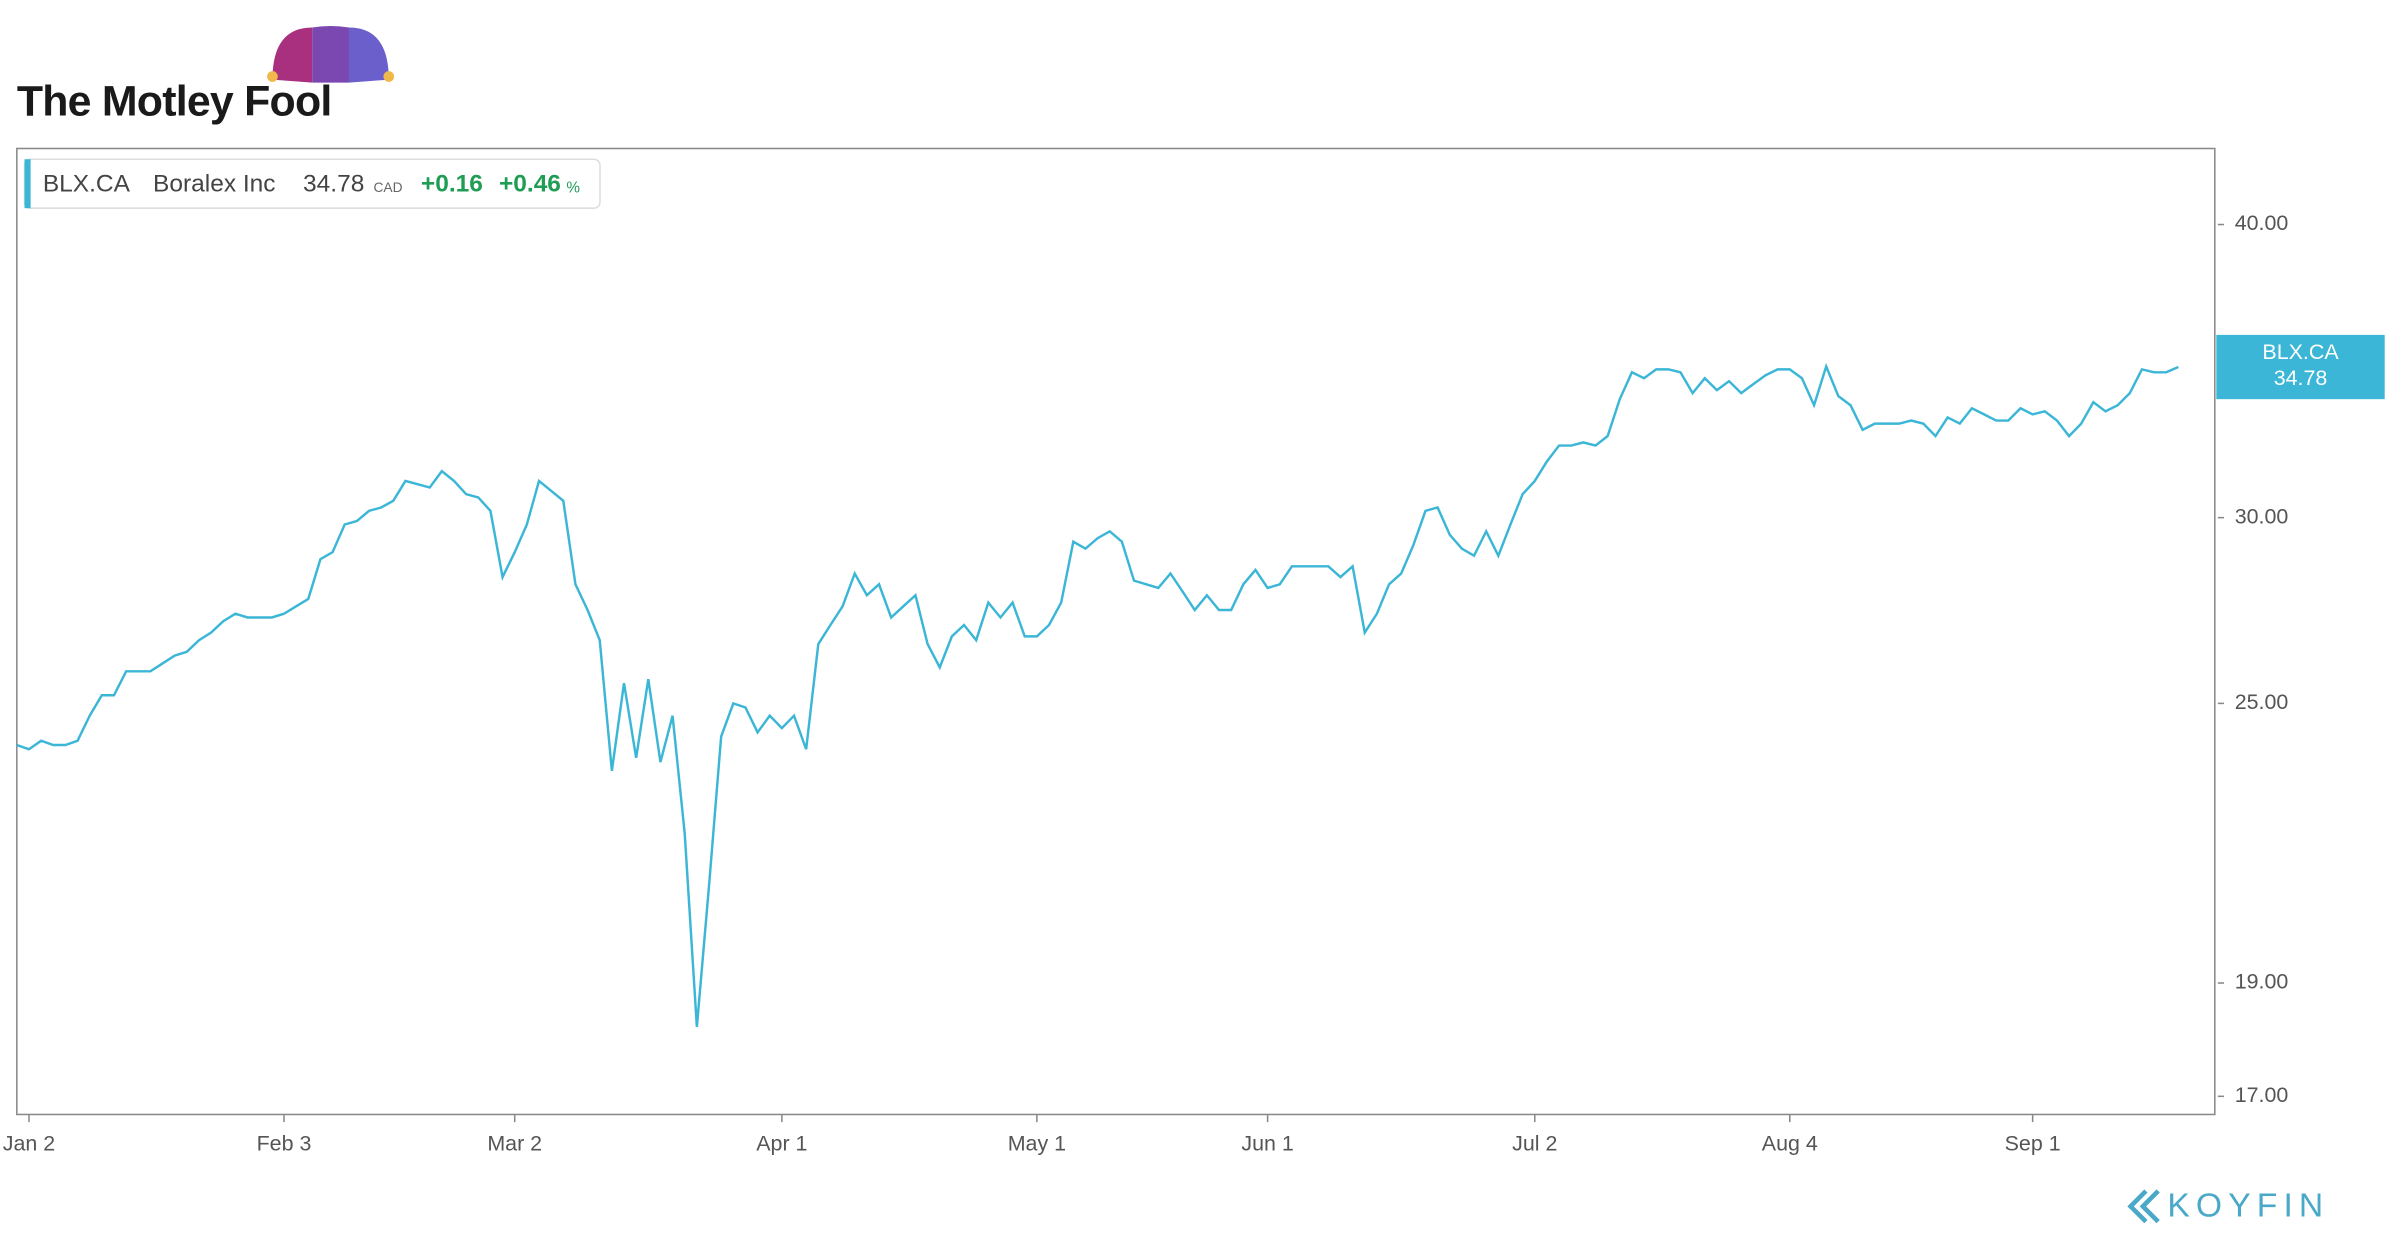 The width and height of the screenshot is (2400, 1245). I want to click on x-tick-label: Mar 2, so click(514, 1144).